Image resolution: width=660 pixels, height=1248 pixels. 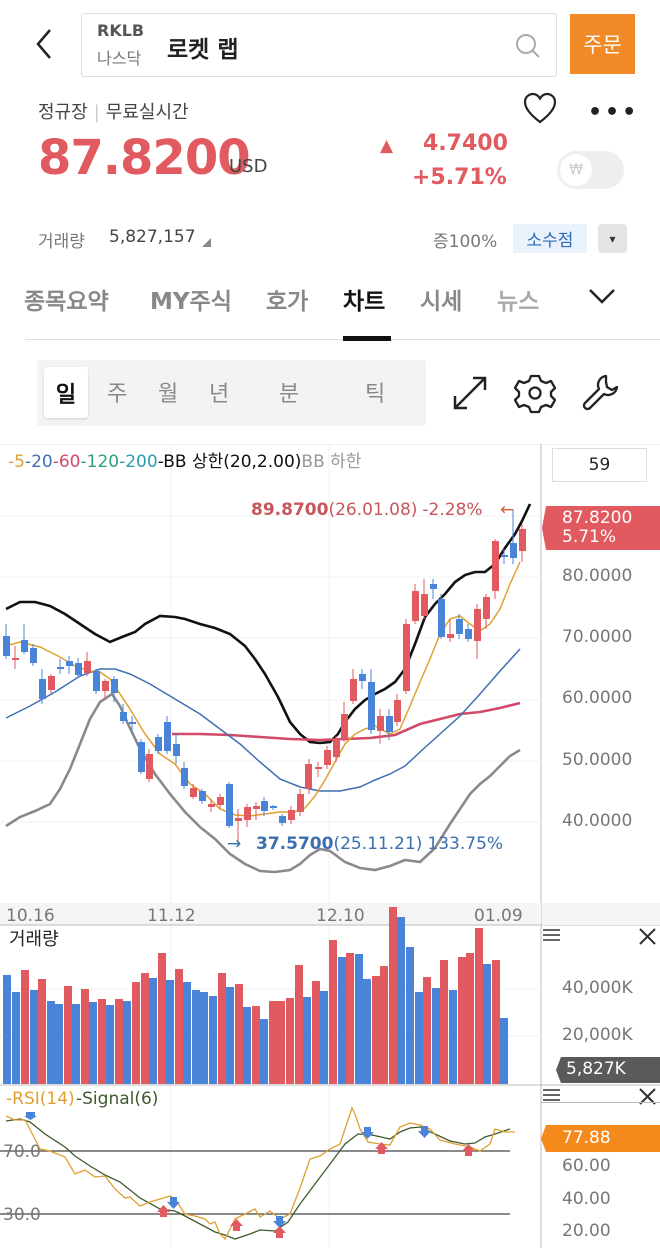 What do you see at coordinates (203, 50) in the screenshot?
I see `stock-name: 로켓 랩` at bounding box center [203, 50].